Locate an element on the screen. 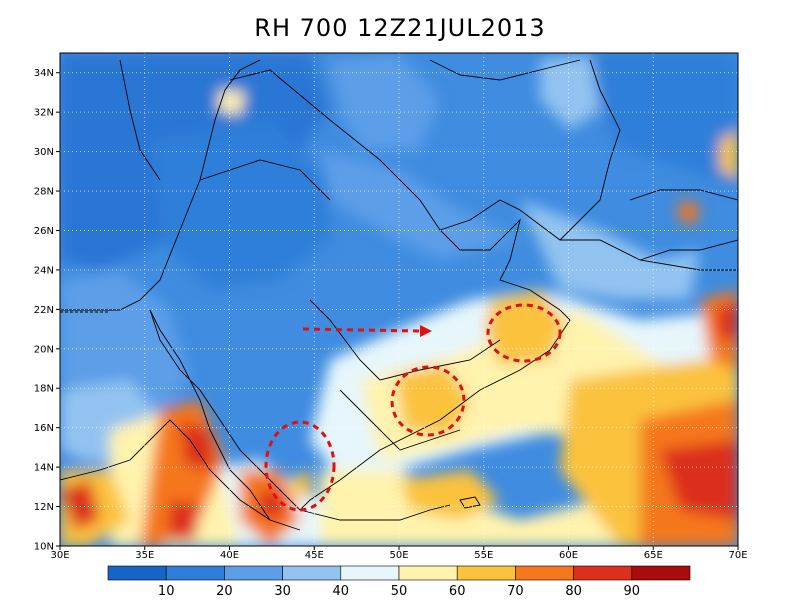 The width and height of the screenshot is (800, 600). lat-tick-label: 20N is located at coordinates (44, 349).